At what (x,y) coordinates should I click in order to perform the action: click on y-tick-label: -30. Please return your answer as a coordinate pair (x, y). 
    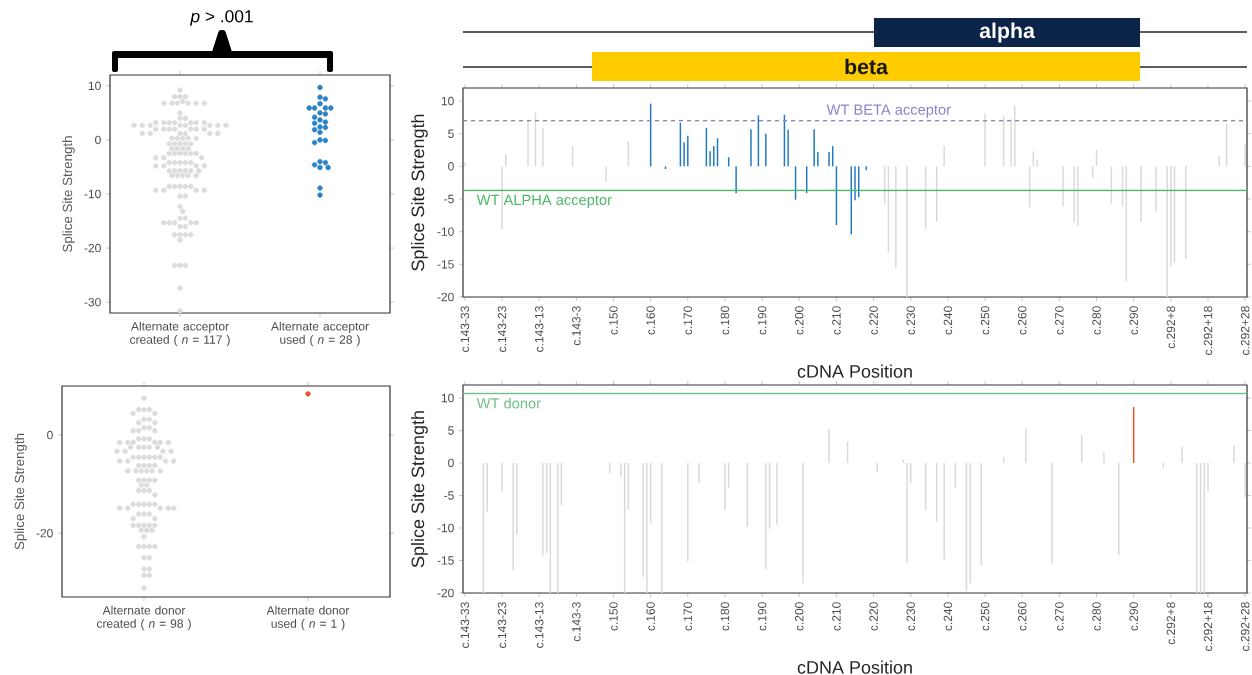
    Looking at the image, I should click on (92, 302).